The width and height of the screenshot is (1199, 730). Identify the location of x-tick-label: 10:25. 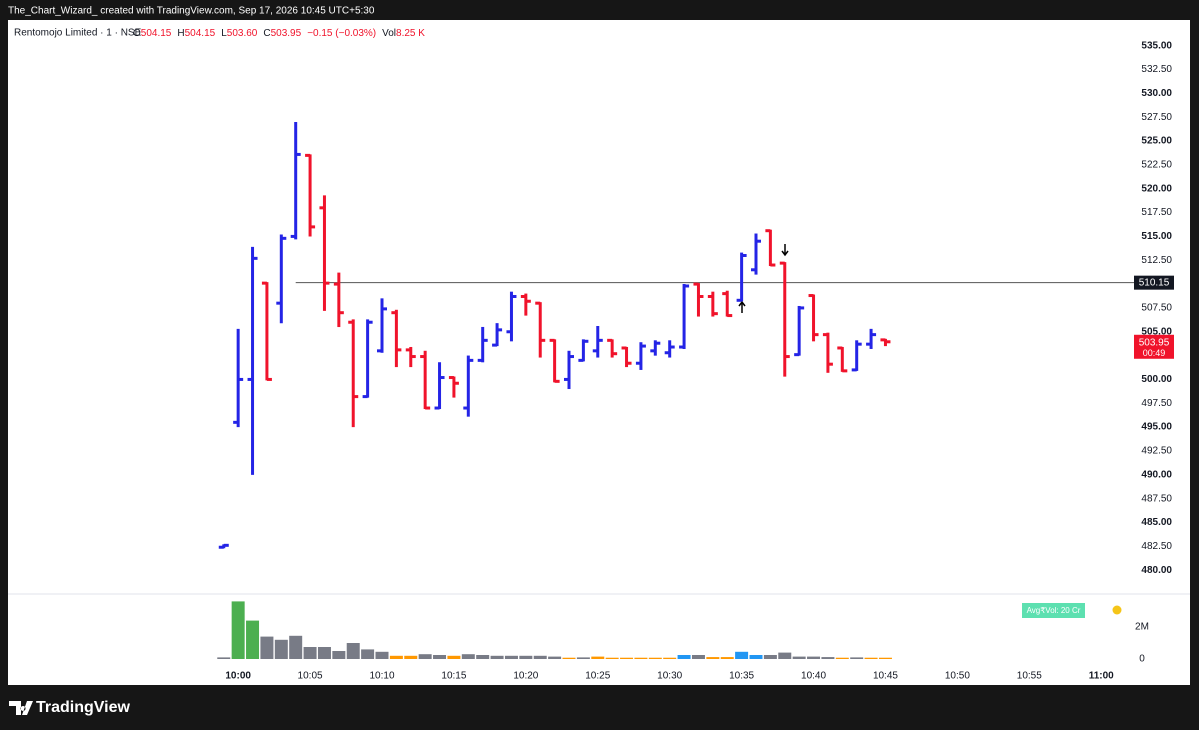
(597, 676).